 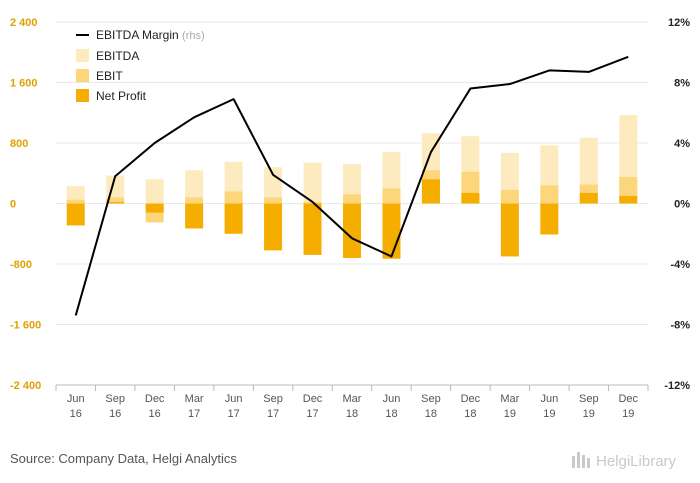 I want to click on legend: EBITDA Margin (rhs) EBITDA EBIT Net Profit, so click(x=140, y=65).